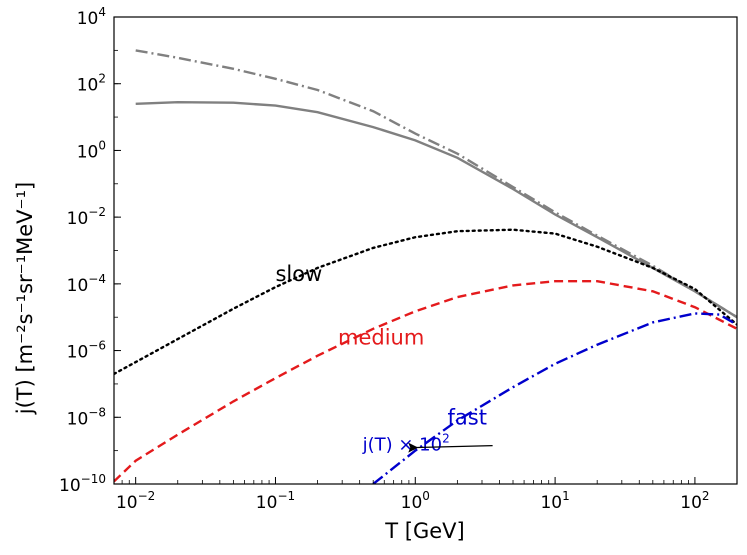  What do you see at coordinates (415, 501) in the screenshot?
I see `x-tick-label: 10⁰` at bounding box center [415, 501].